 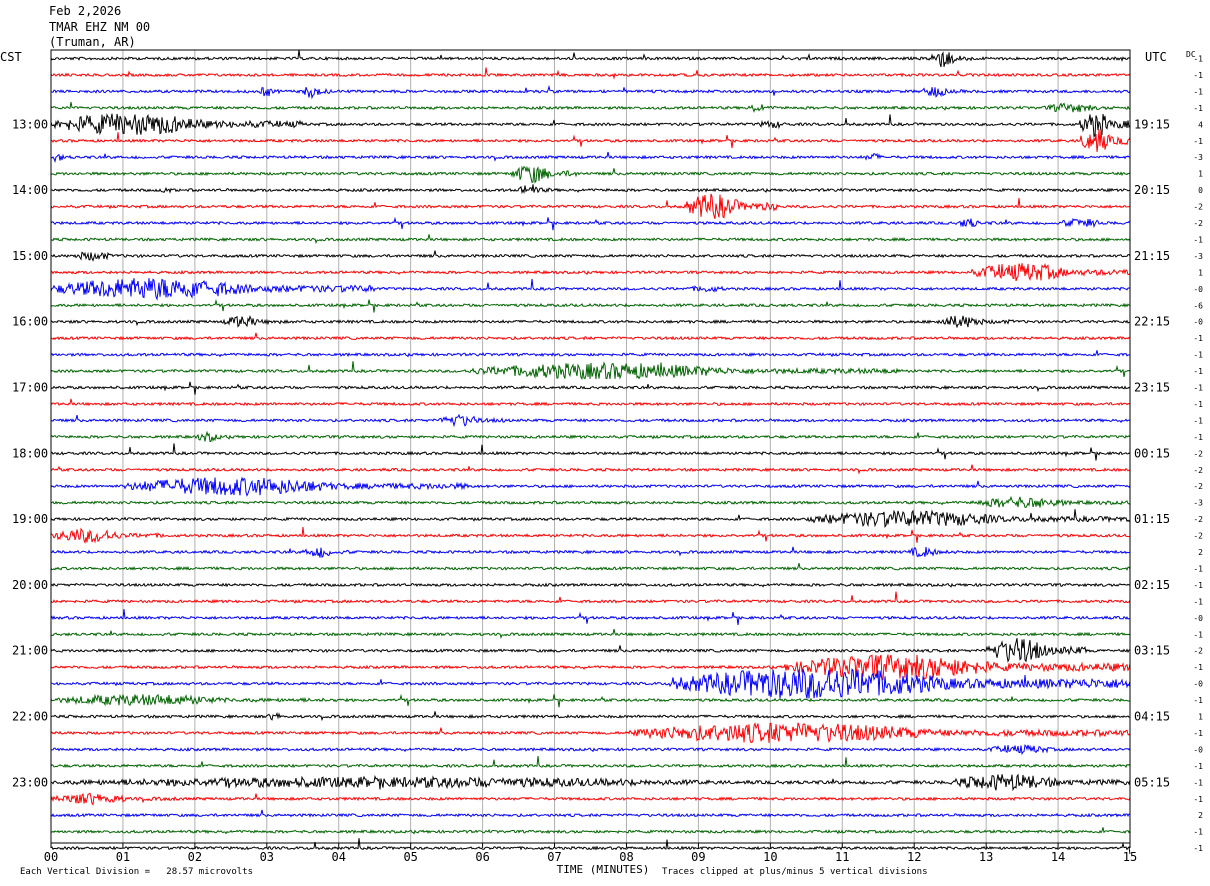 I want to click on dc-offset-label: 1, so click(x=1200, y=174).